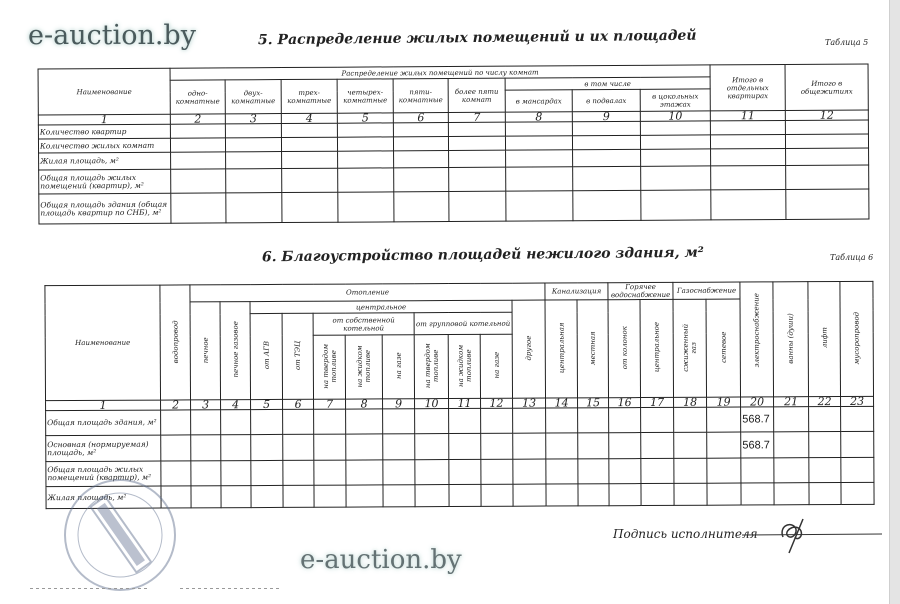  Describe the element at coordinates (757, 445) in the screenshot. I see `table-cell: 568.7` at that location.